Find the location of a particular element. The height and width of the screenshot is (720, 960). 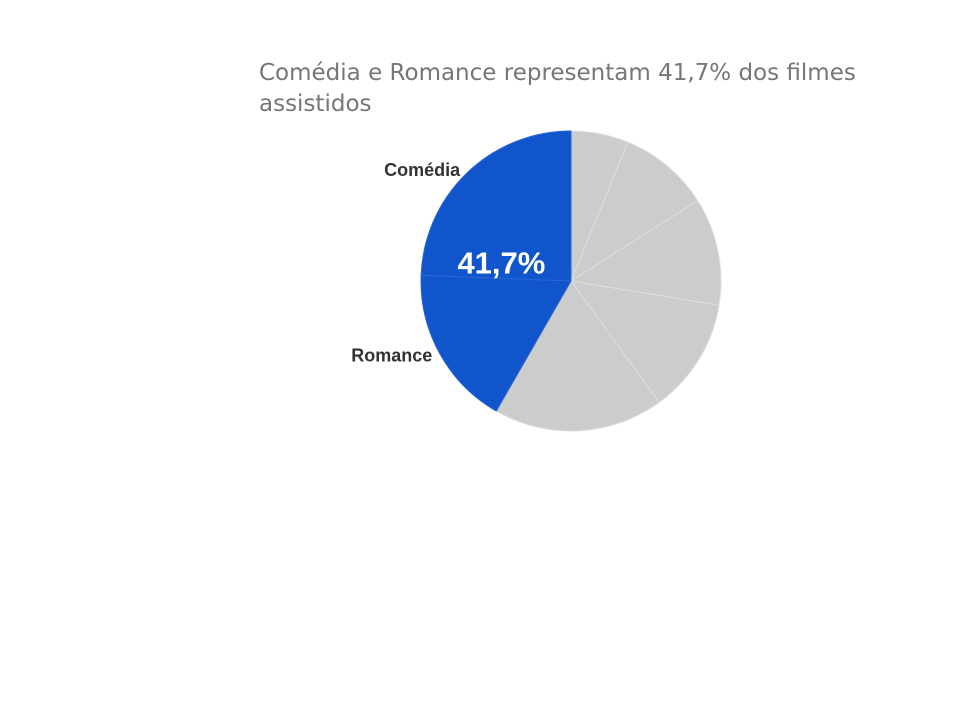

slice-label-comédia: Comédia is located at coordinates (422, 170).